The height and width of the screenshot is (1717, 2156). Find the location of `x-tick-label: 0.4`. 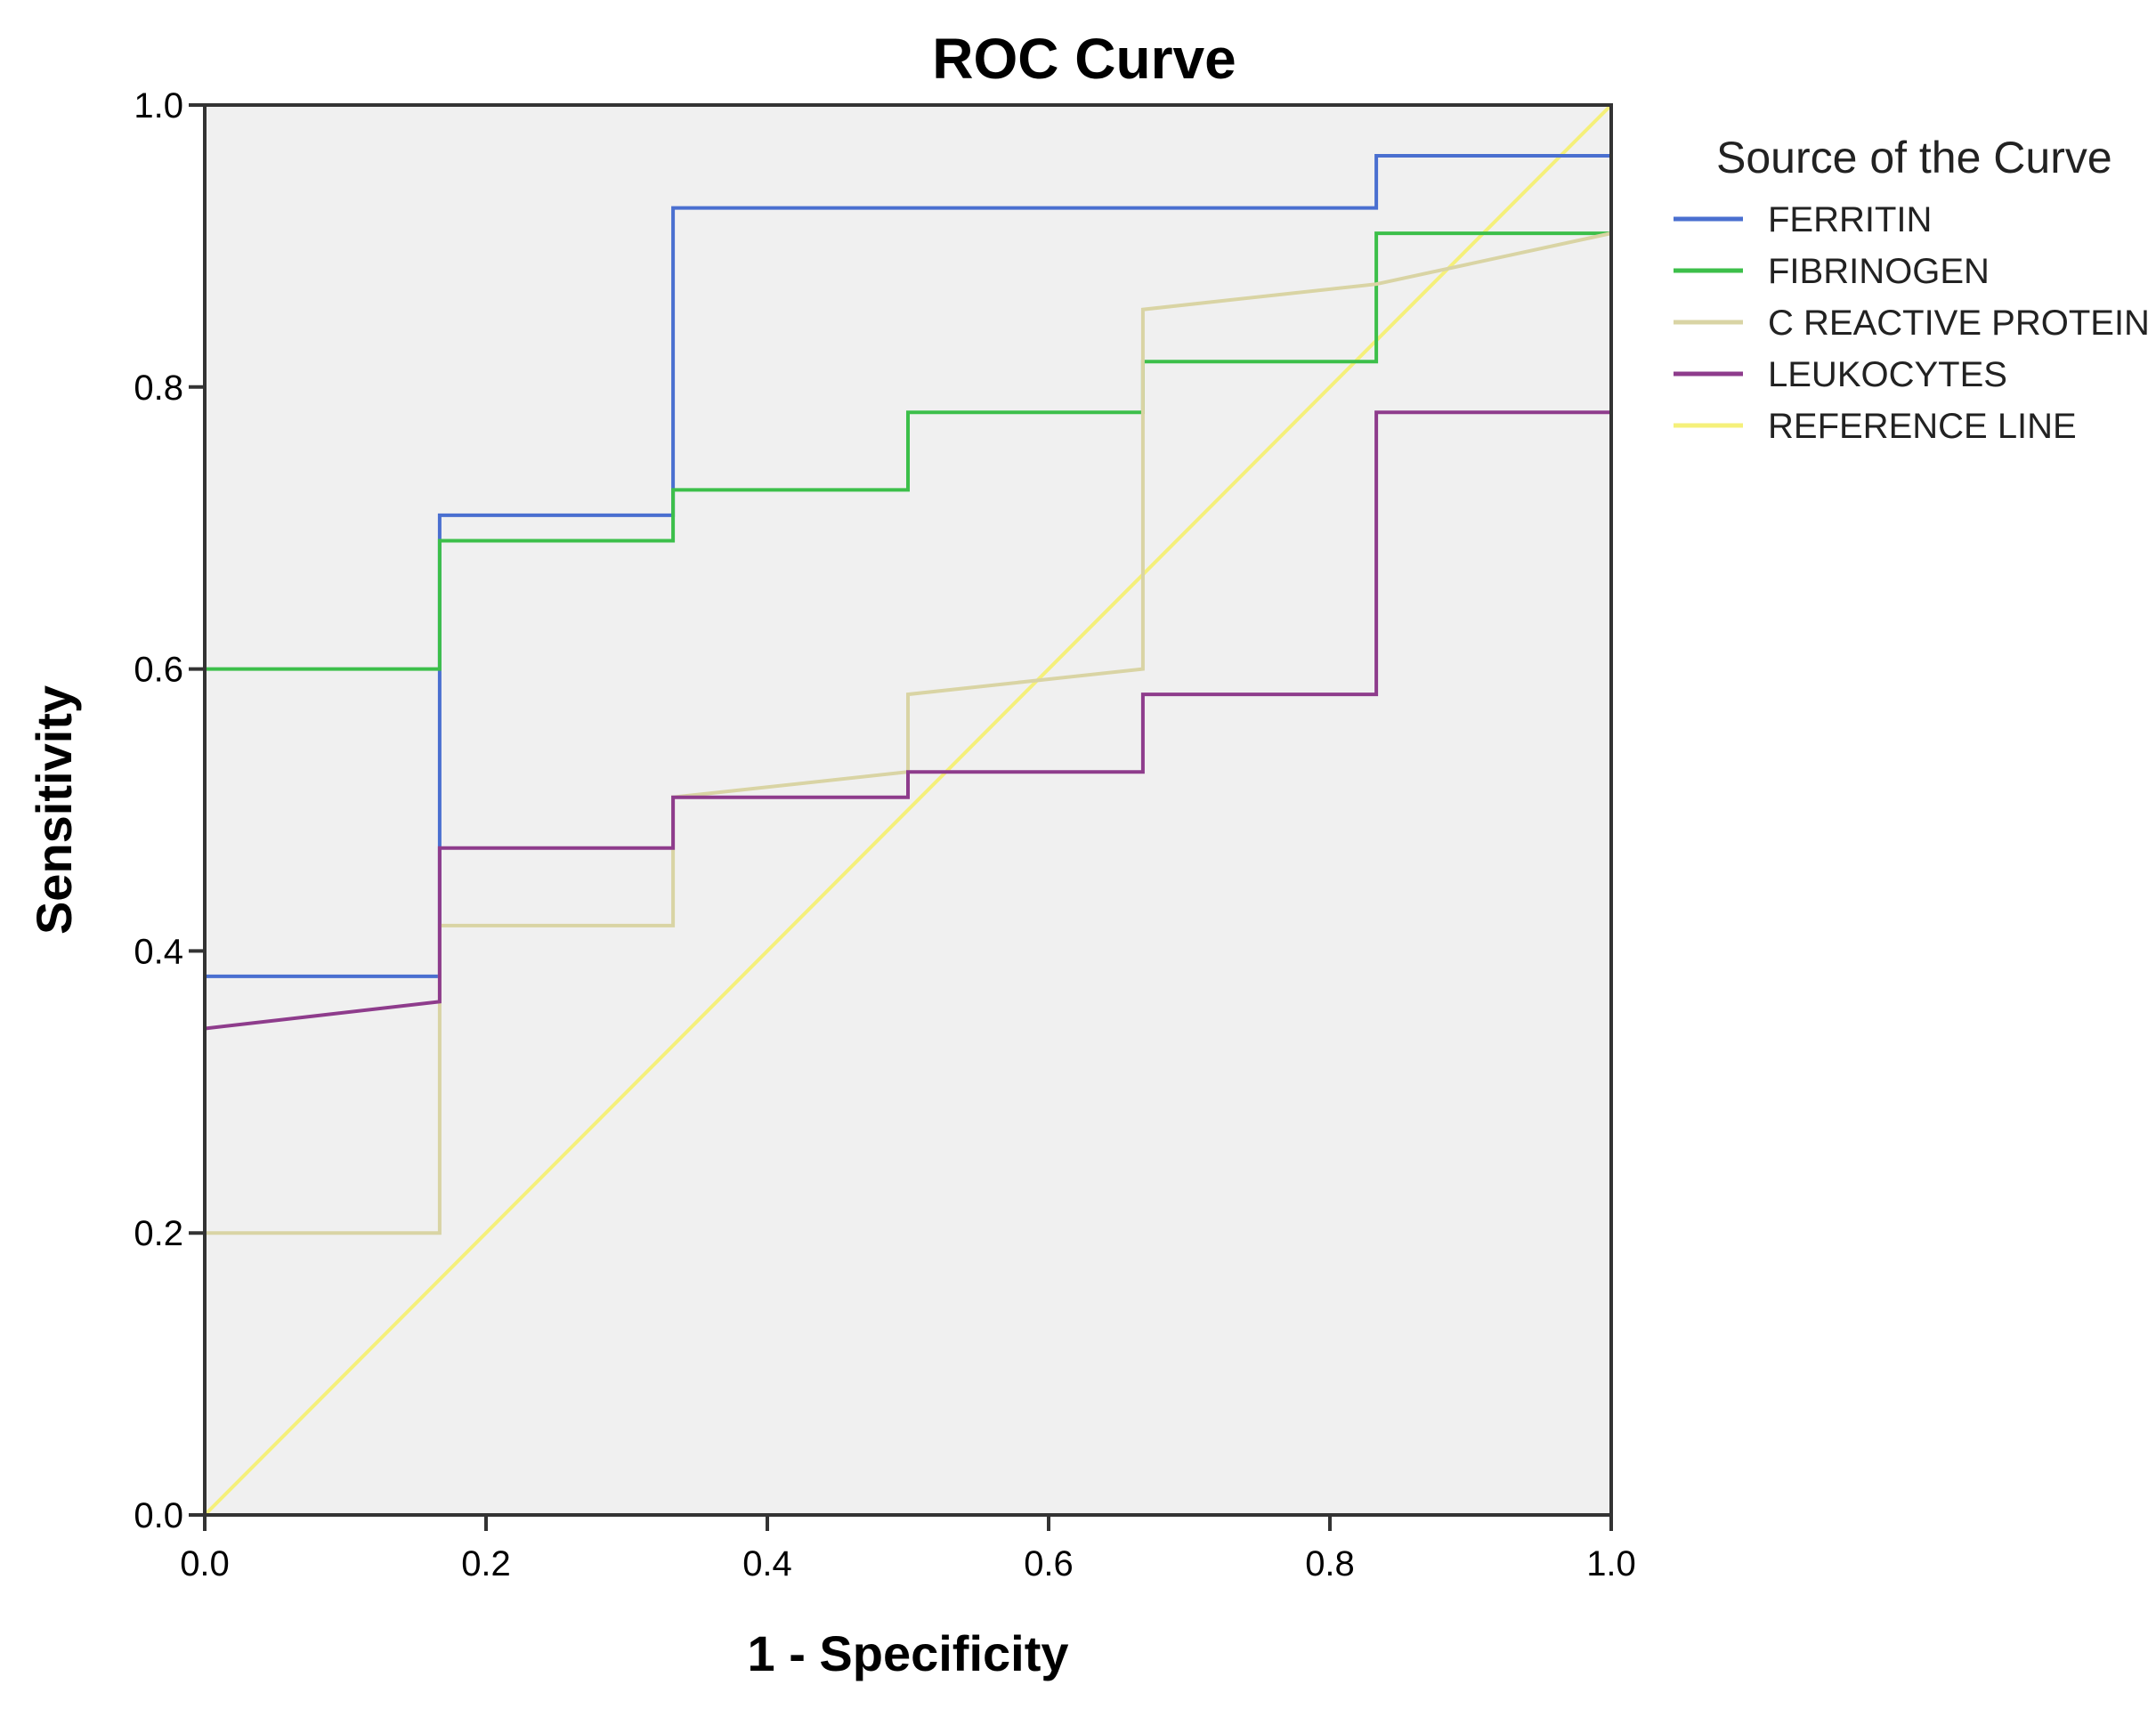

x-tick-label: 0.4 is located at coordinates (767, 1563).